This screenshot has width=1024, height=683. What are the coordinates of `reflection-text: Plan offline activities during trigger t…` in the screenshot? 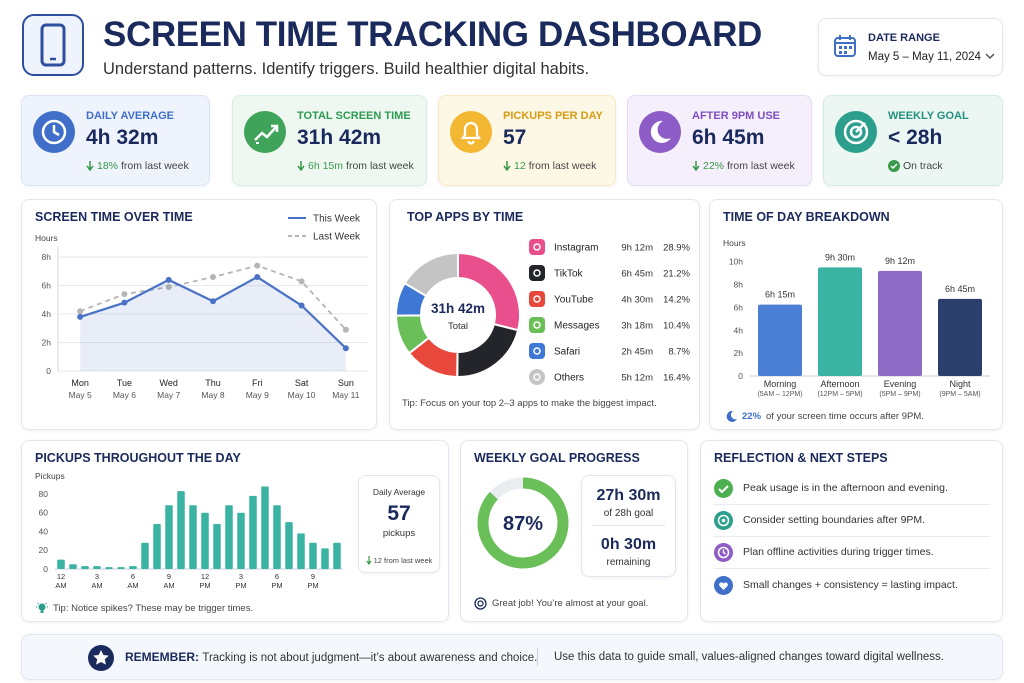 It's located at (838, 552).